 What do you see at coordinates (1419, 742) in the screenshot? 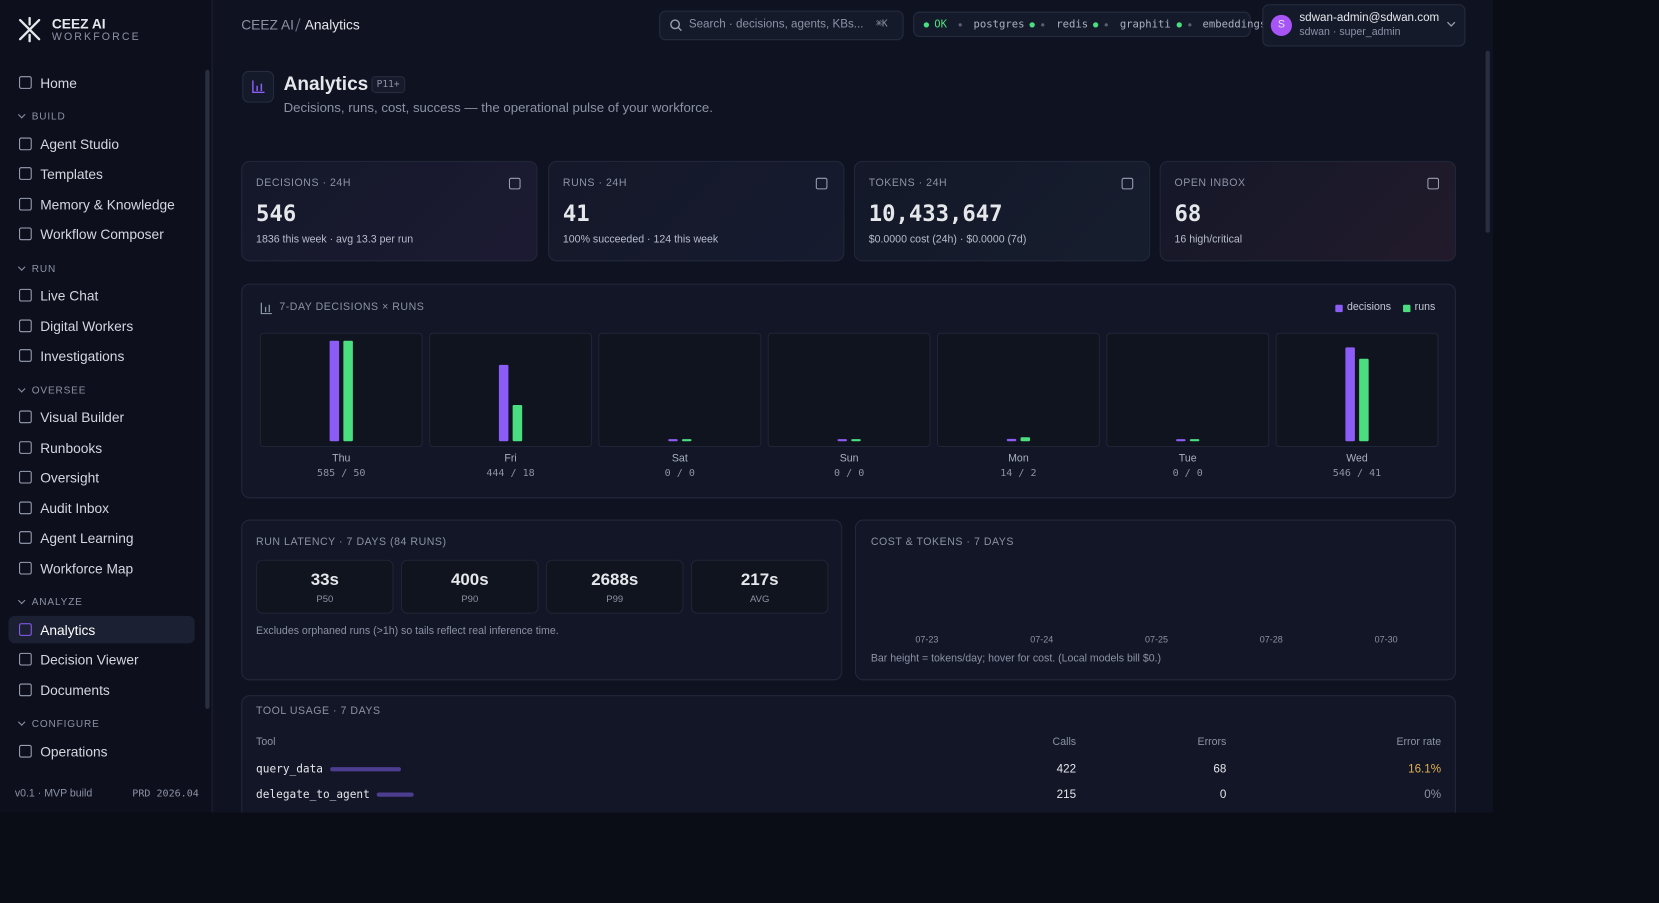
I see `column-header: Error rate` at bounding box center [1419, 742].